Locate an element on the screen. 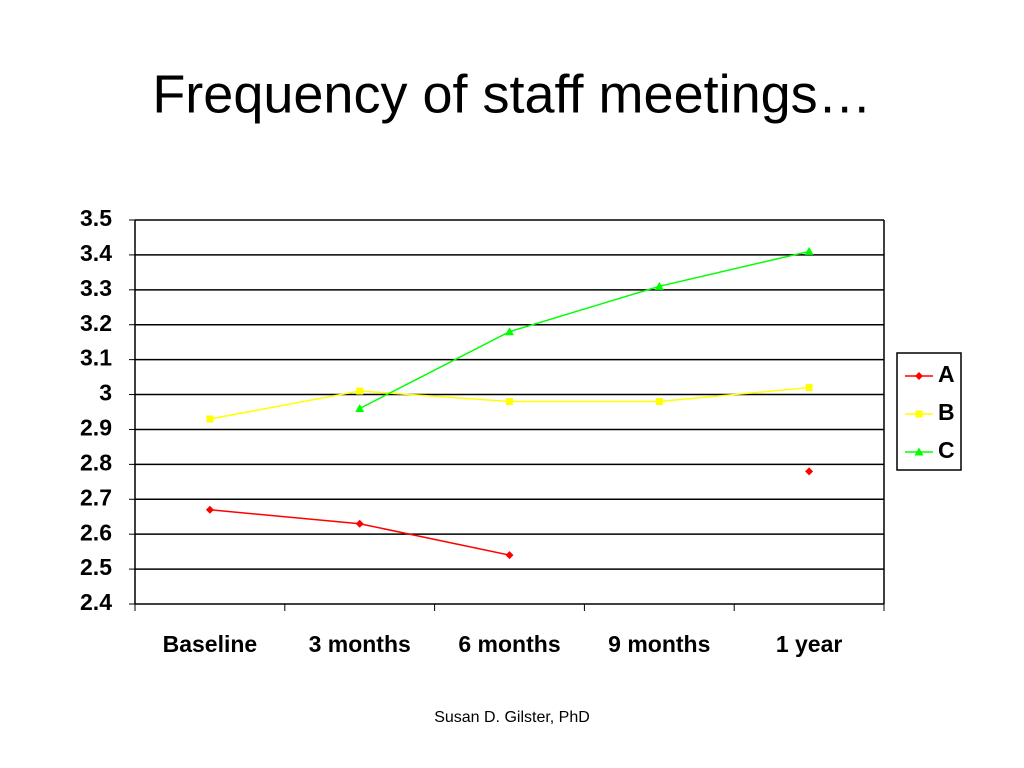 Image resolution: width=1024 pixels, height=768 pixels. y-tick-label: 3.1 is located at coordinates (96, 358).